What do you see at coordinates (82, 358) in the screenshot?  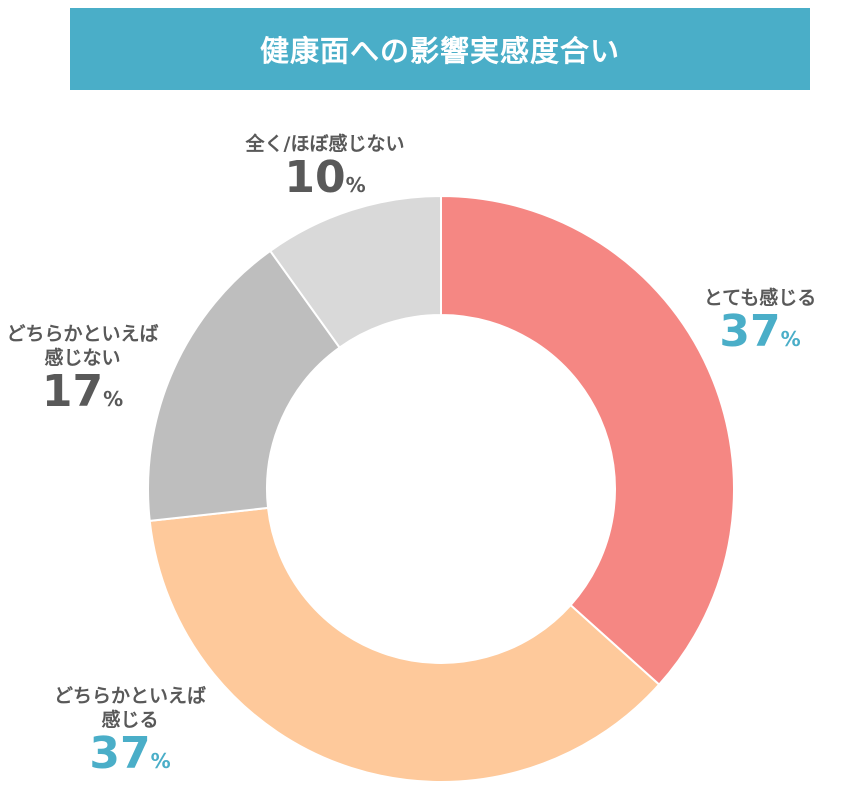 I see `label-slice-2-category-line2: 感じない` at bounding box center [82, 358].